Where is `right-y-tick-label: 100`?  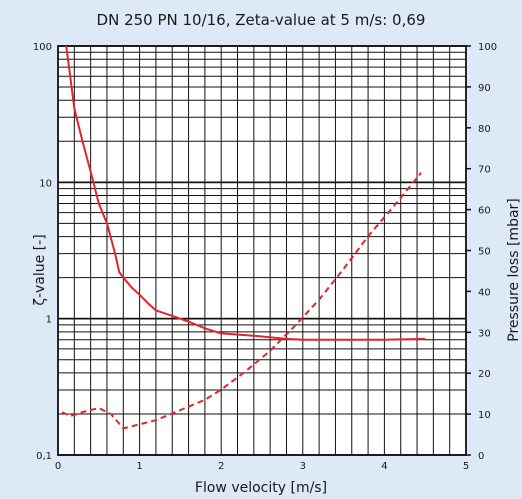 right-y-tick-label: 100 is located at coordinates (487, 47).